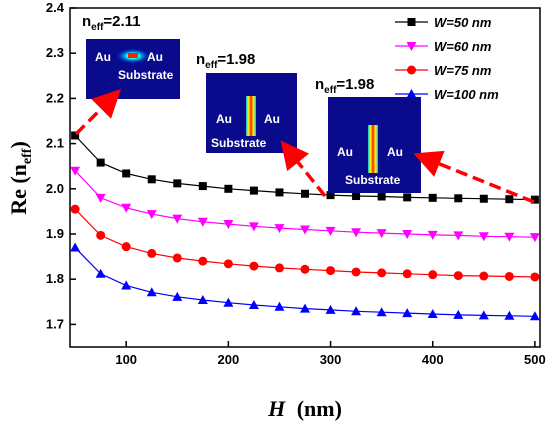 The image size is (550, 426). Describe the element at coordinates (111, 23) in the screenshot. I see `annotation-neff-1: neff=2.11` at that location.